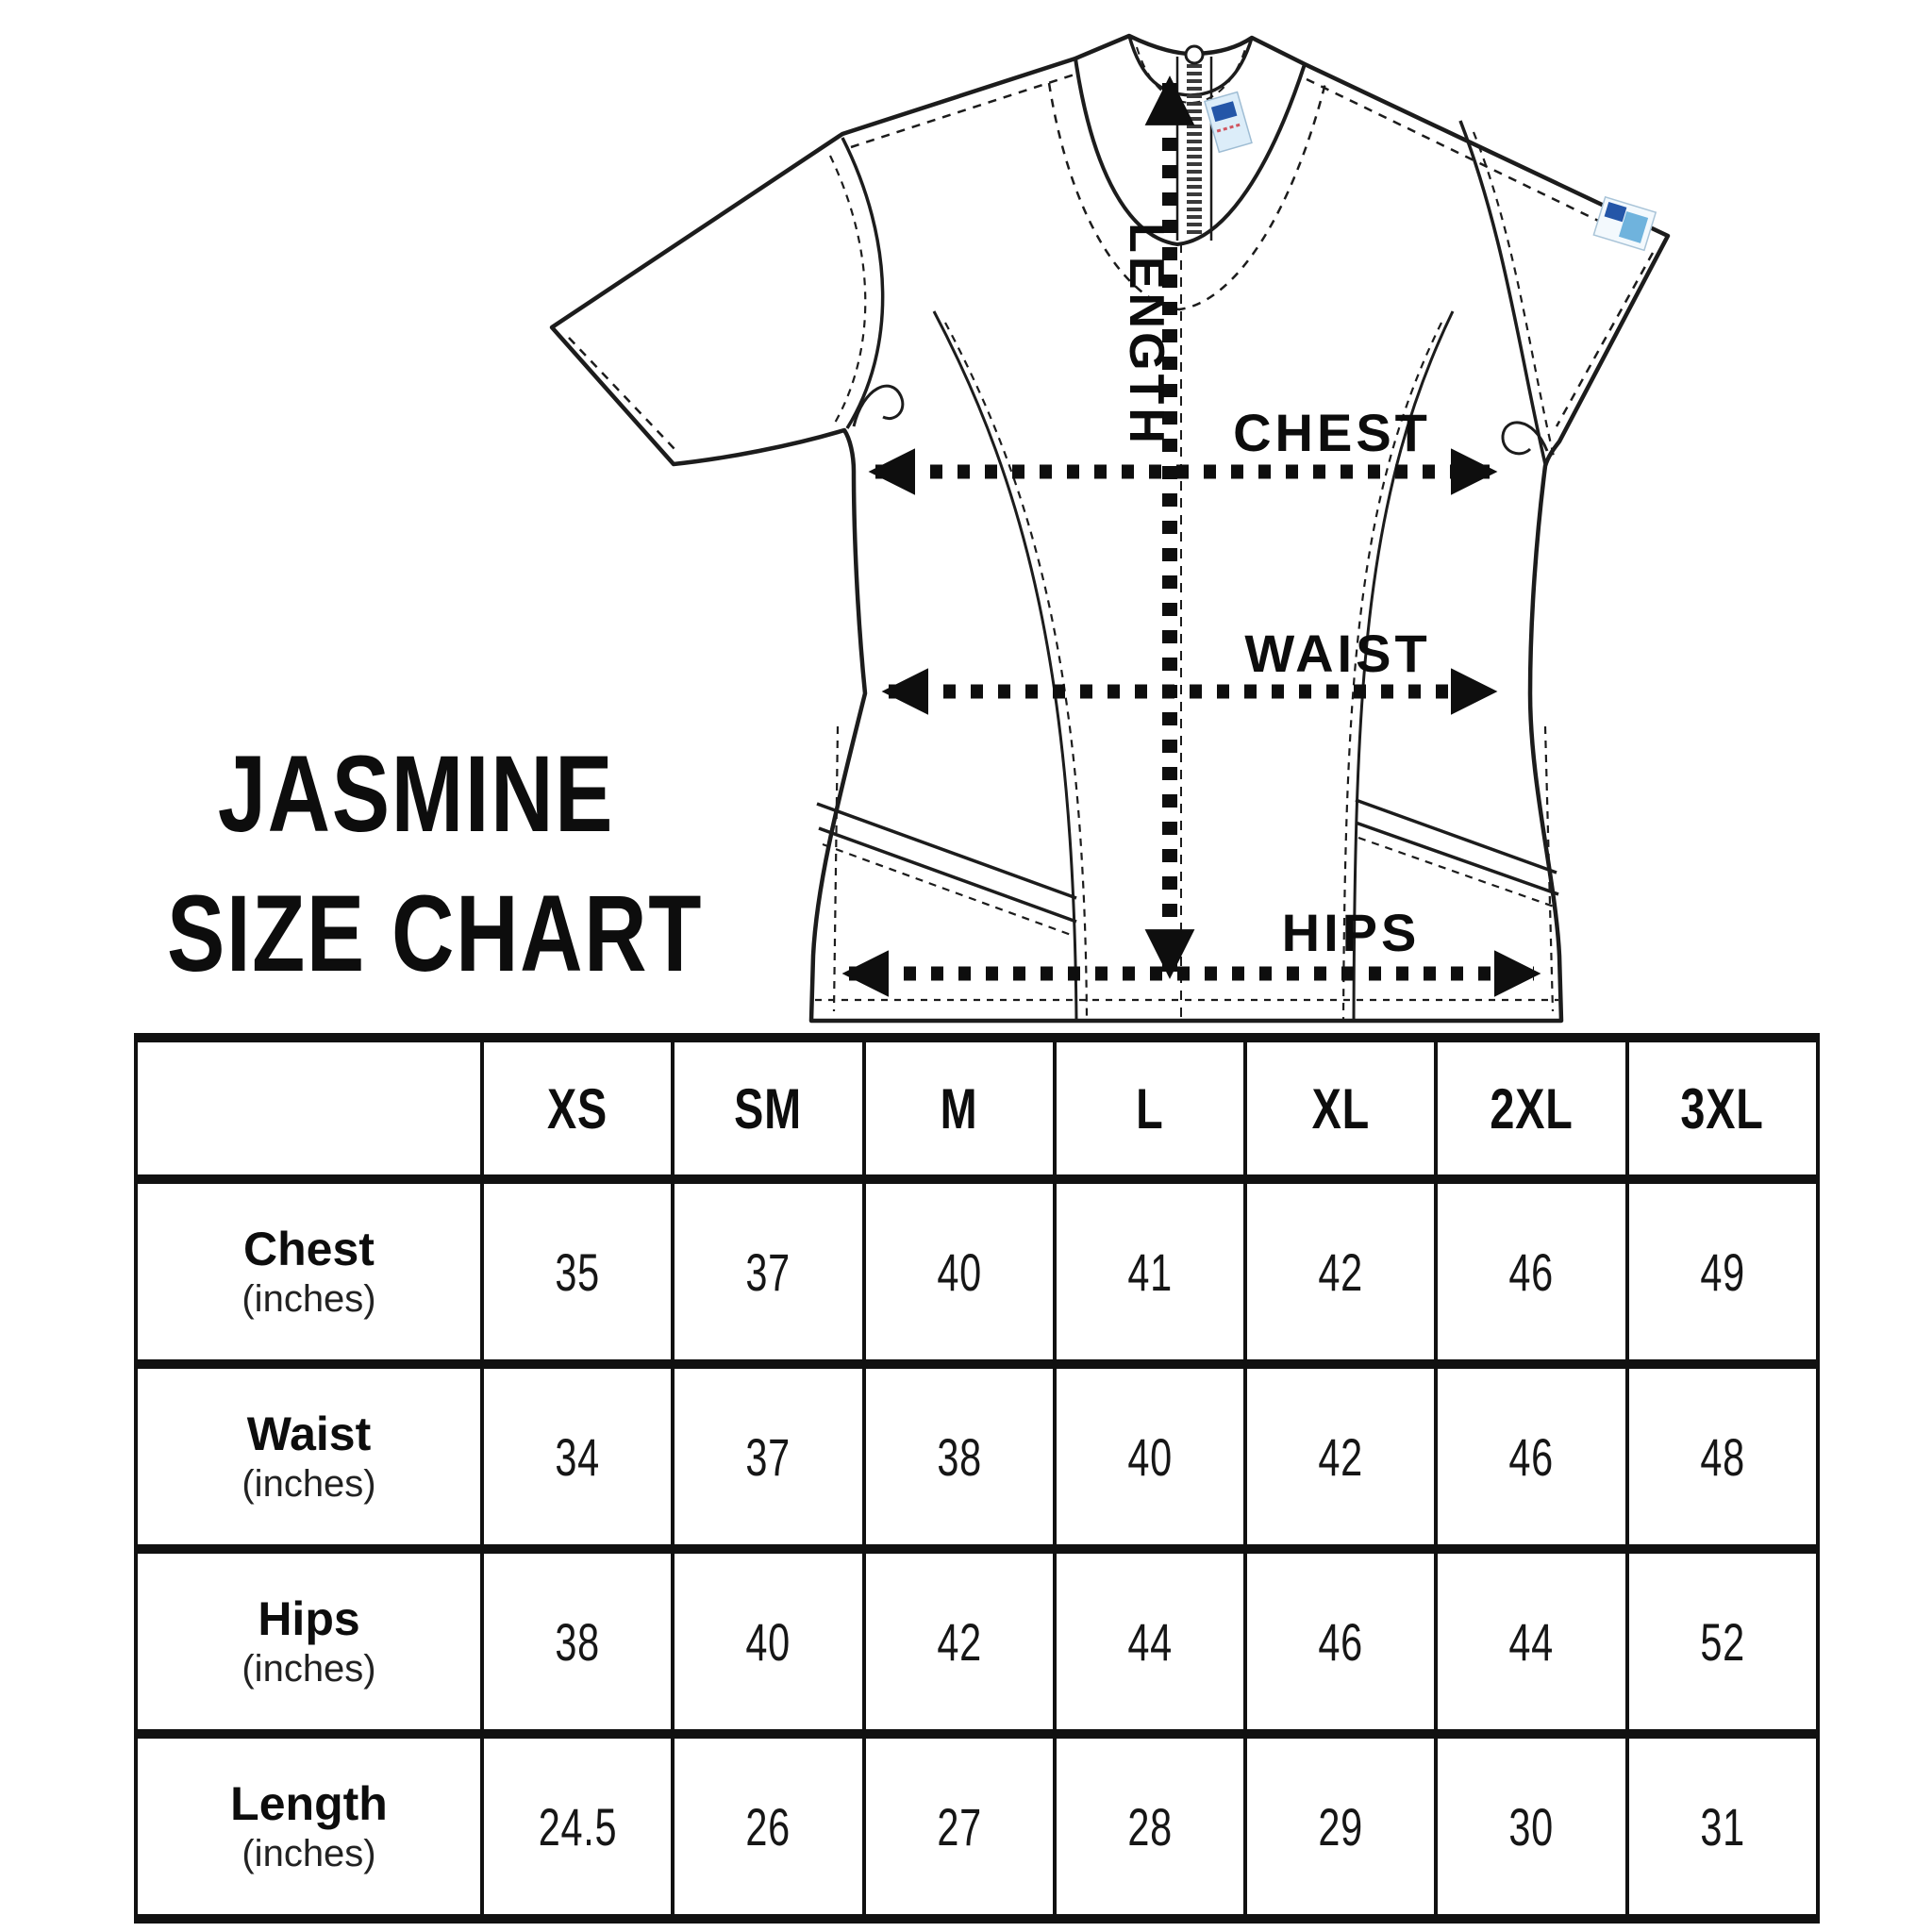 The height and width of the screenshot is (1932, 1932). Describe the element at coordinates (1532, 1826) in the screenshot. I see `size-value-cell: 30` at that location.